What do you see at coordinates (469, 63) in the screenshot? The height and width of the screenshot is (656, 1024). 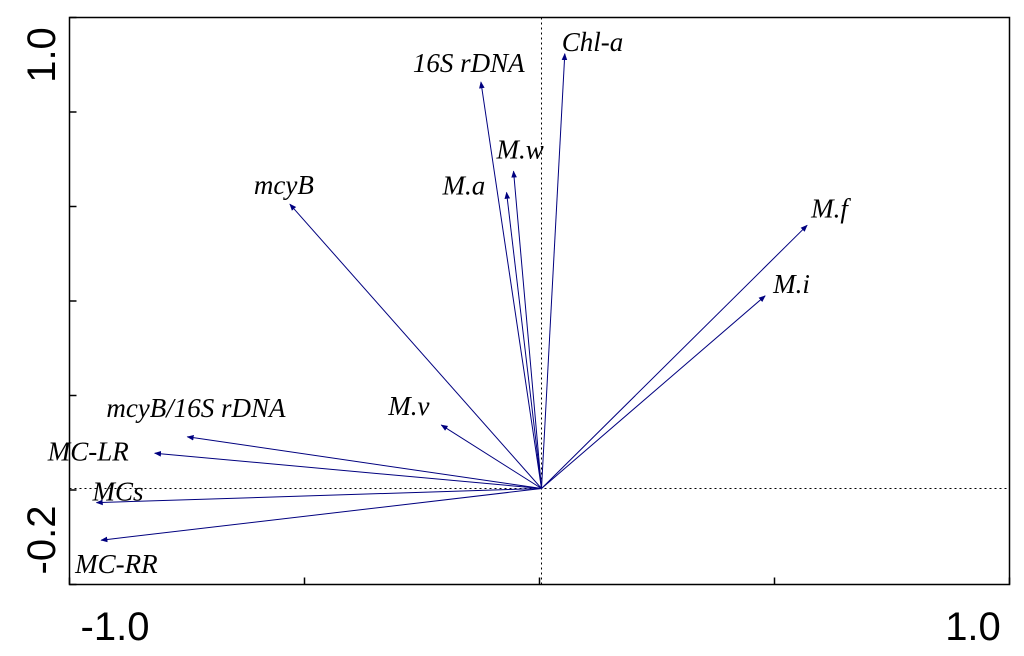 I see `vector-label: 16S rDNA` at bounding box center [469, 63].